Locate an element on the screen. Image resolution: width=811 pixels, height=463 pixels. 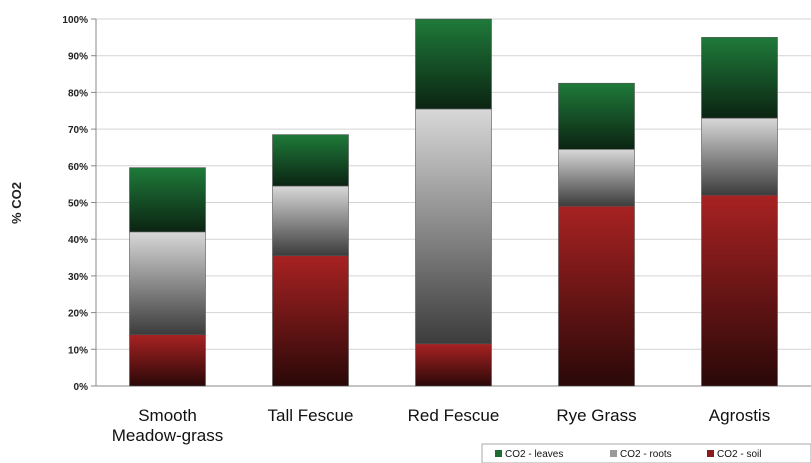
x-category-label: Smooth is located at coordinates (167, 415).